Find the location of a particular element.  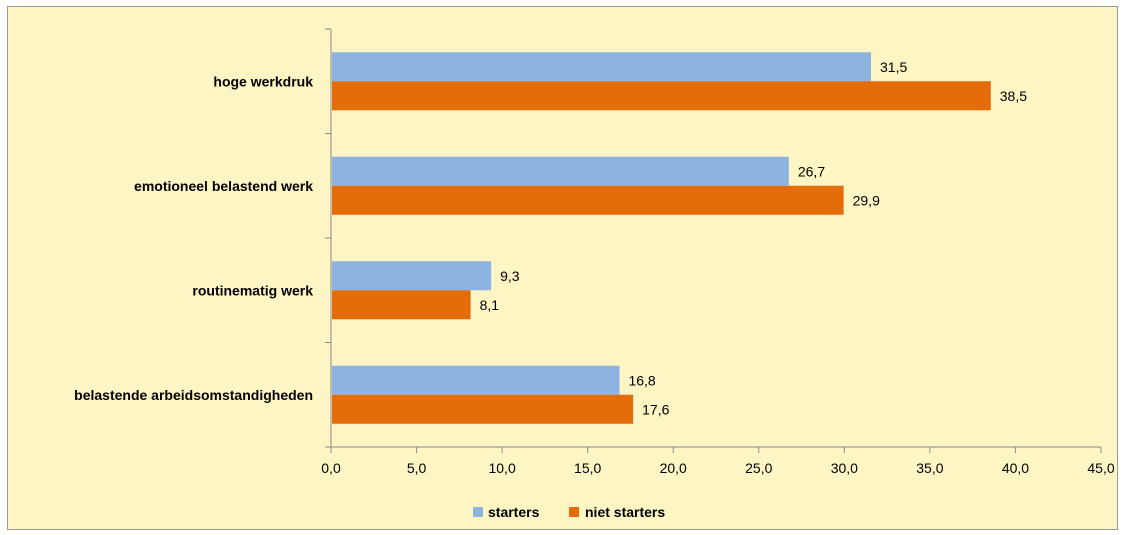

legend: starters niet starters is located at coordinates (569, 512).